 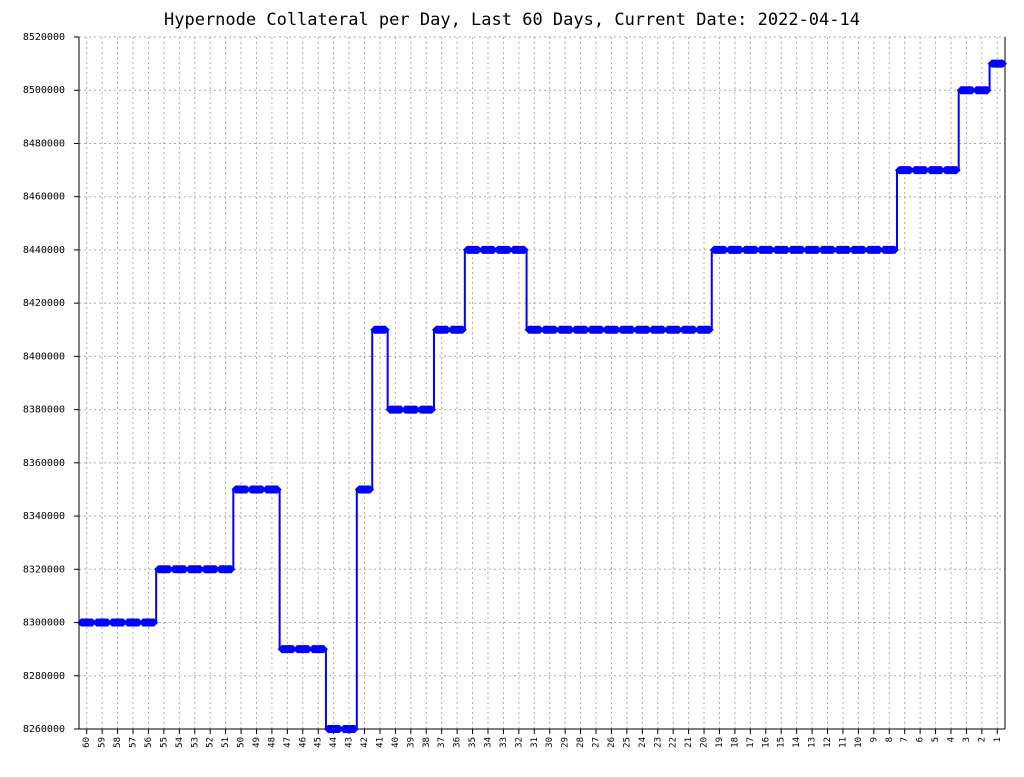 I want to click on x-tick-label: 13, so click(x=813, y=742).